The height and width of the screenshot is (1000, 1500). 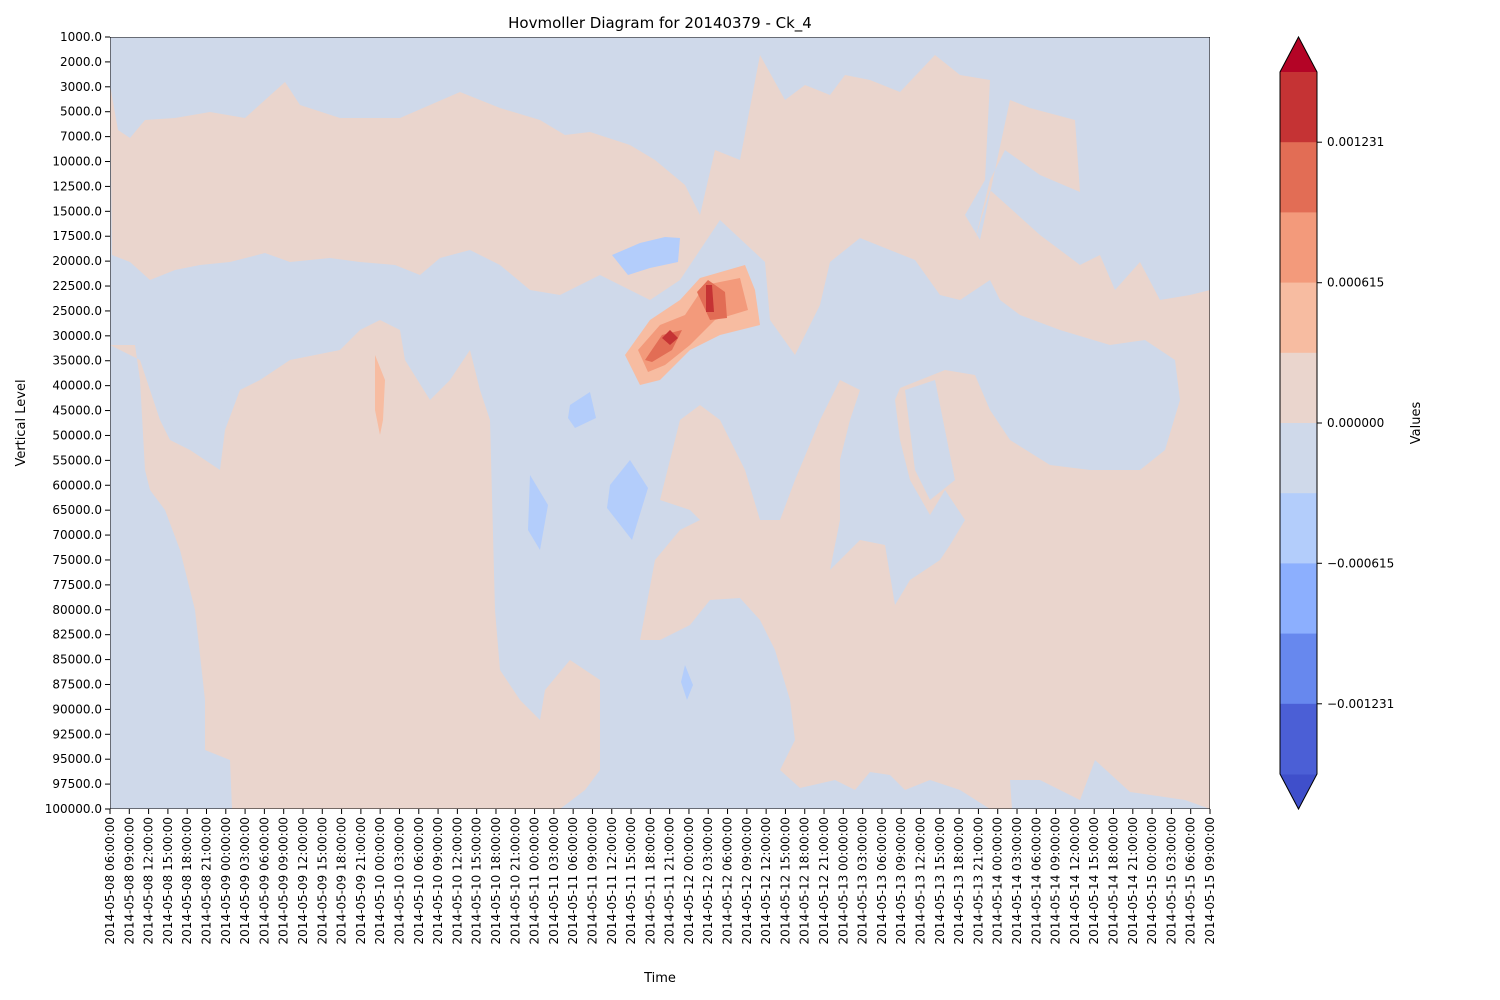 What do you see at coordinates (110, 880) in the screenshot?
I see `x-tick-label: 2014-05-08 06:00:00` at bounding box center [110, 880].